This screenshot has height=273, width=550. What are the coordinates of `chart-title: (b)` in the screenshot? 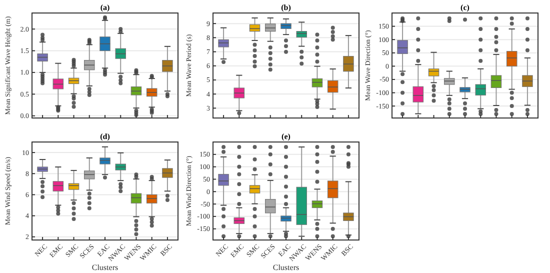 It's located at (286, 7).